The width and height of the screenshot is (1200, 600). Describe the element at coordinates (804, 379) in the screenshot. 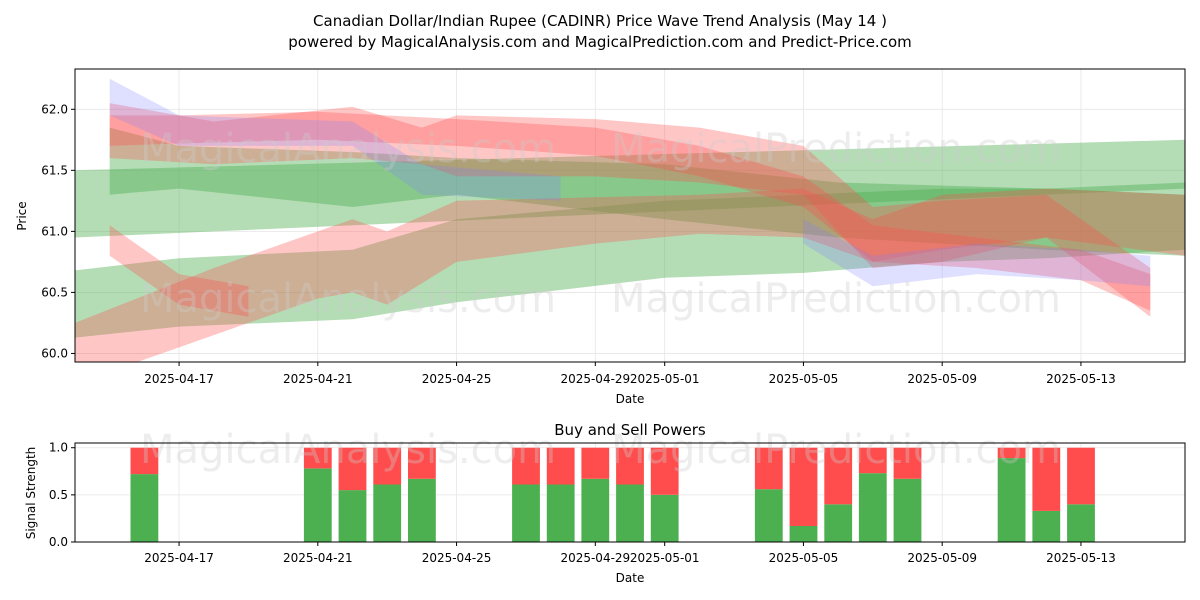

I see `price-x-tick-label: 2025-05-05` at that location.